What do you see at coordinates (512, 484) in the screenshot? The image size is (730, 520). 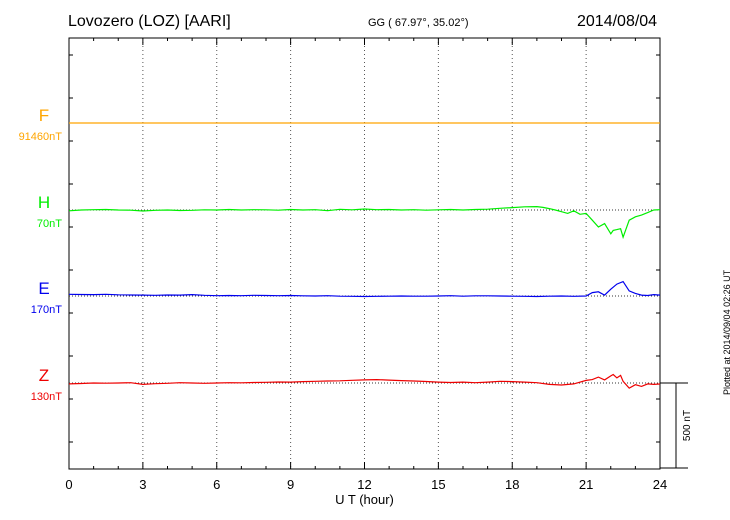 I see `x-tick-label: 18` at bounding box center [512, 484].